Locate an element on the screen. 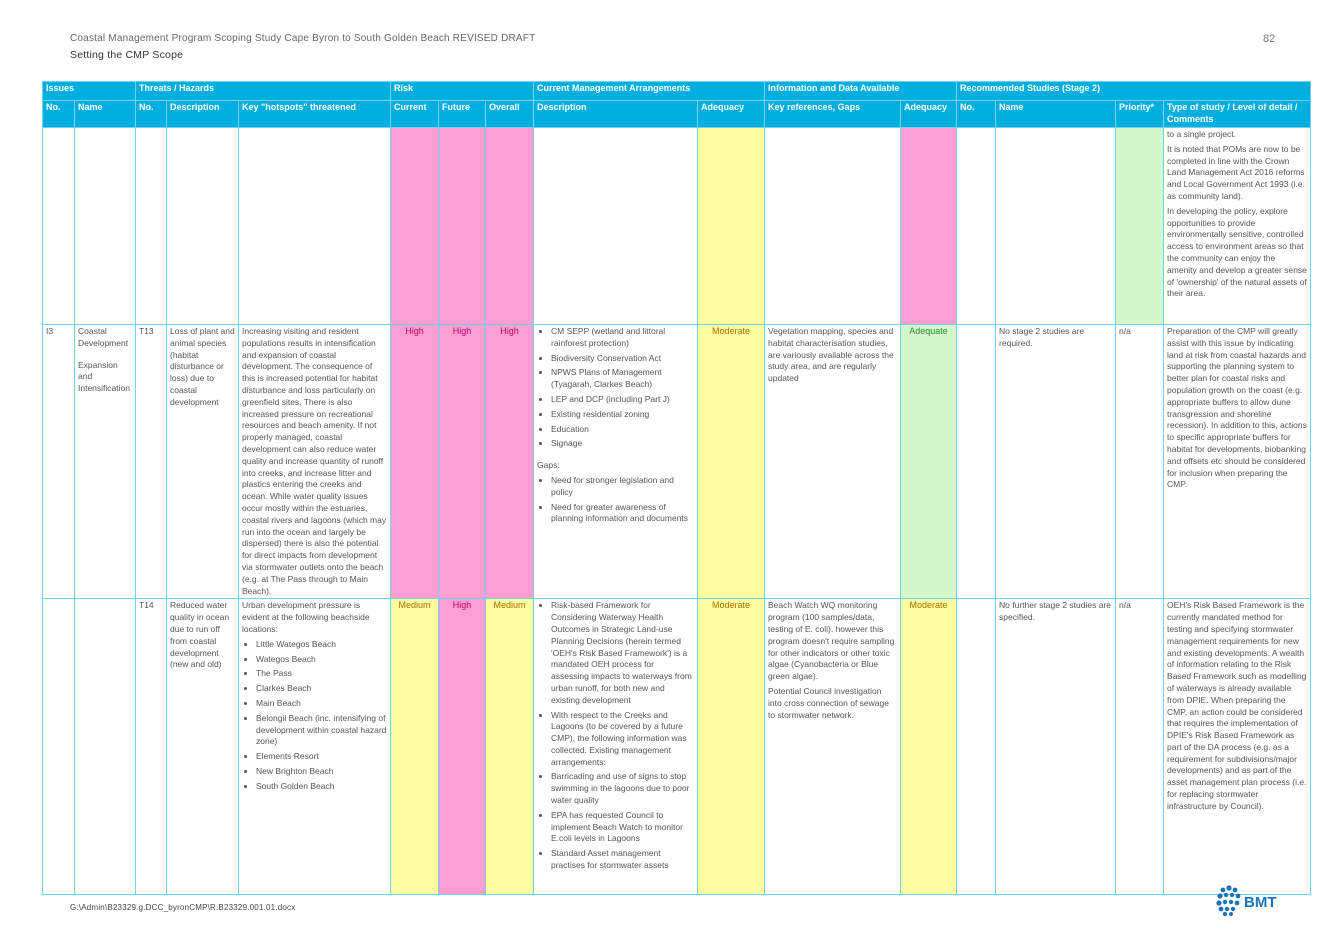  col-info-adequacy: Adequacy is located at coordinates (929, 114).